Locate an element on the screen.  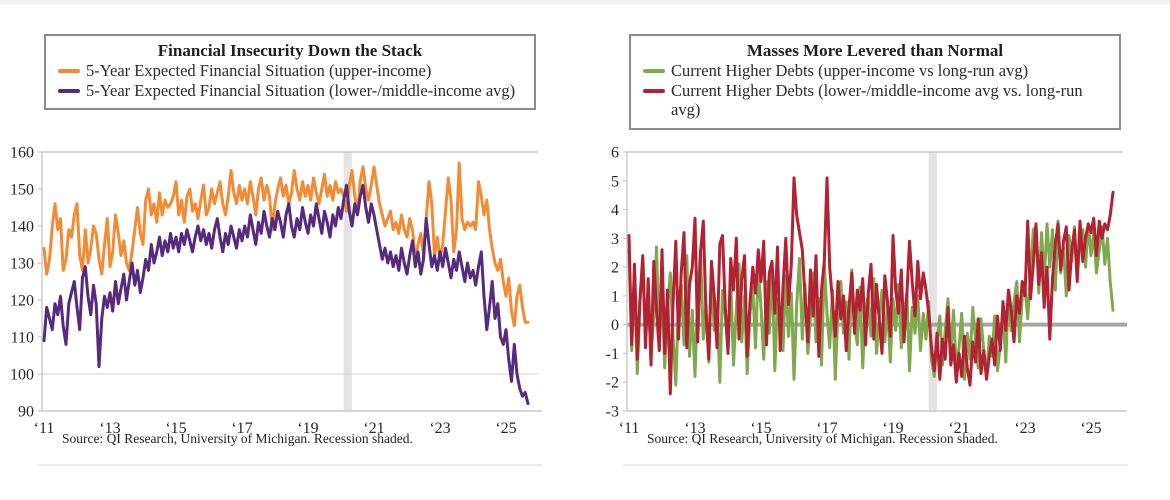
svg-text: 1 is located at coordinates (615, 296).